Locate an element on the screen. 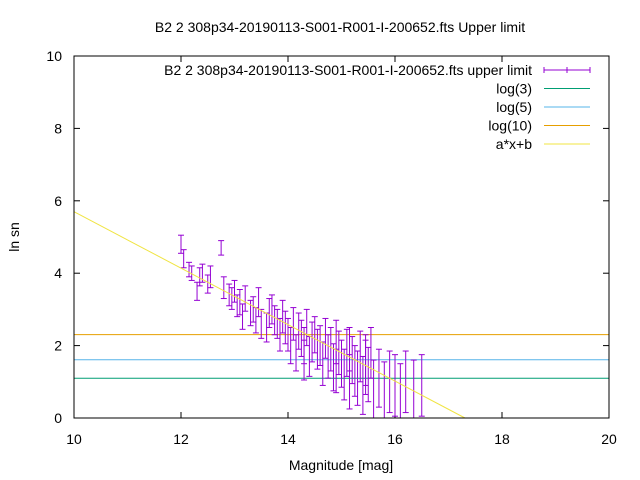 The height and width of the screenshot is (480, 640). y-tick-label: 2 is located at coordinates (58, 346).